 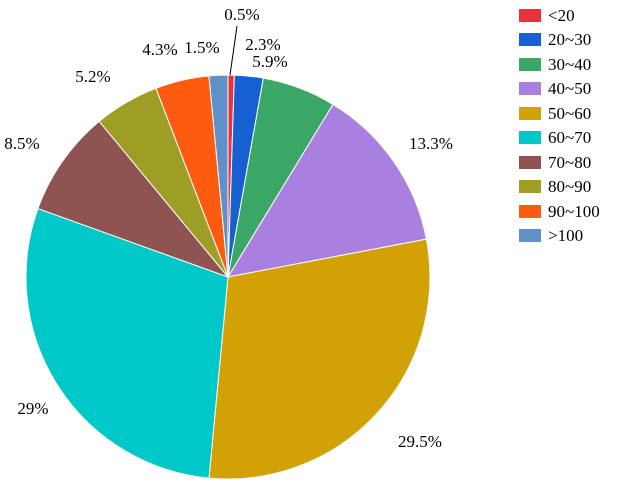 I want to click on pie-percent-label-<20: 0.5%, so click(x=241, y=14).